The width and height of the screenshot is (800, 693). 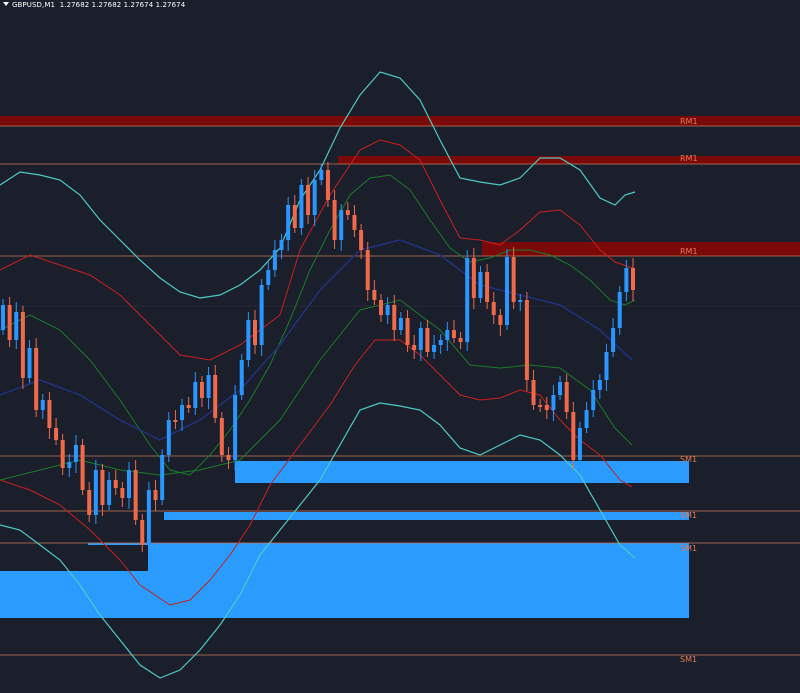 I want to click on symbol-label: GBPUSD,M1, so click(x=34, y=5).